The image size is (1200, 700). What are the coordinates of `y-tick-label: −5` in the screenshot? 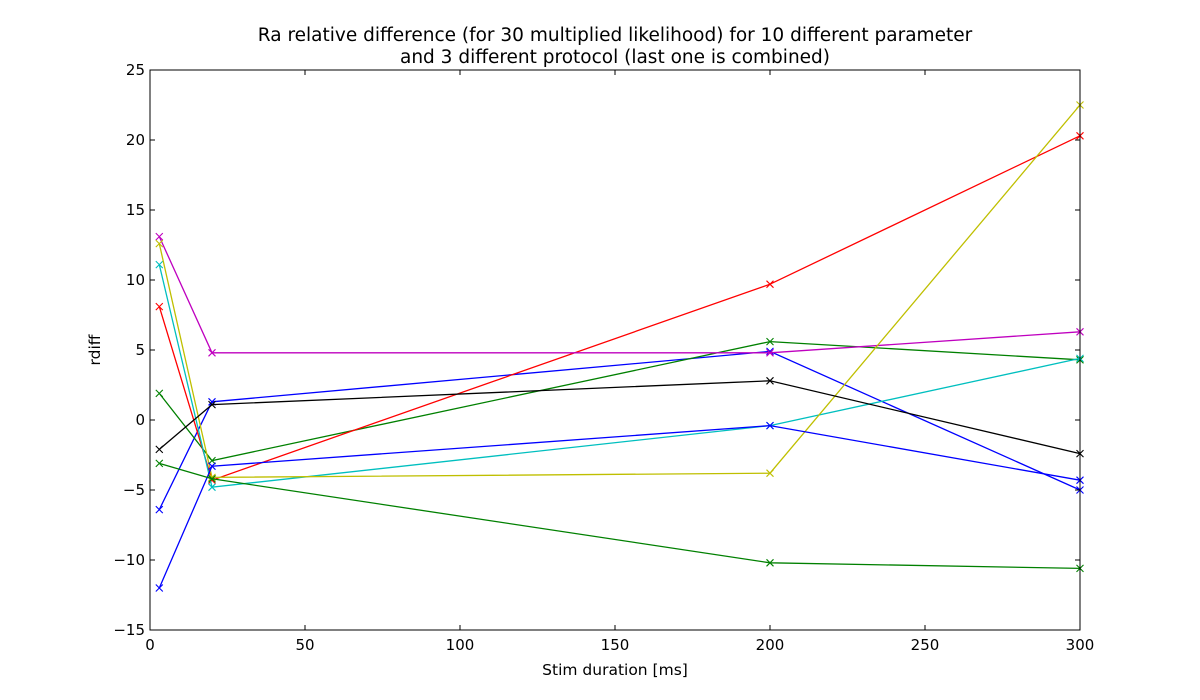 It's located at (134, 490).